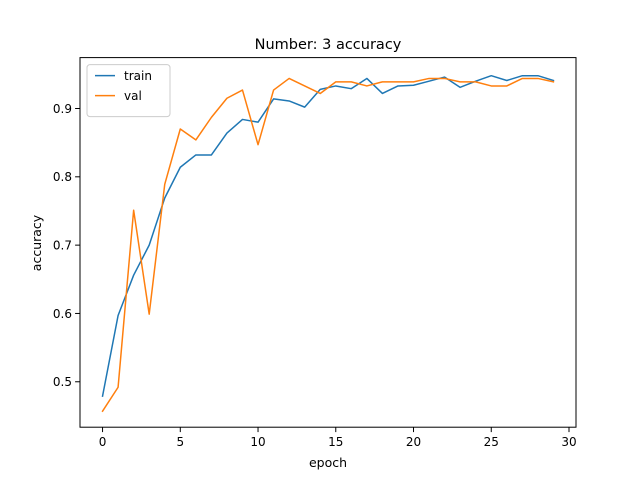 This screenshot has height=485, width=640. I want to click on x-tick-label: 10, so click(257, 442).